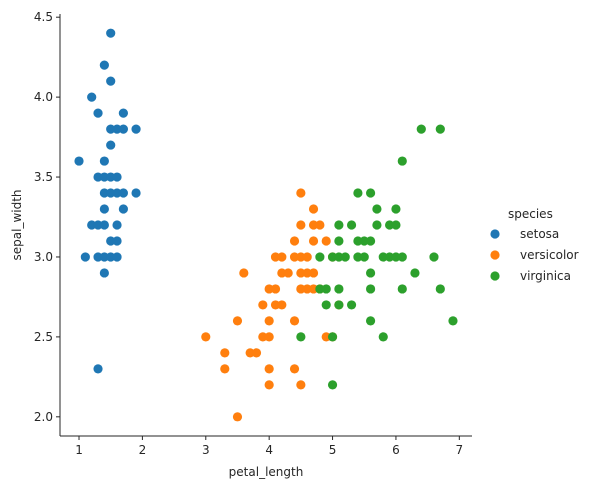 This screenshot has height=490, width=600. Describe the element at coordinates (545, 276) in the screenshot. I see `legend-label-virginica: virginica` at that location.